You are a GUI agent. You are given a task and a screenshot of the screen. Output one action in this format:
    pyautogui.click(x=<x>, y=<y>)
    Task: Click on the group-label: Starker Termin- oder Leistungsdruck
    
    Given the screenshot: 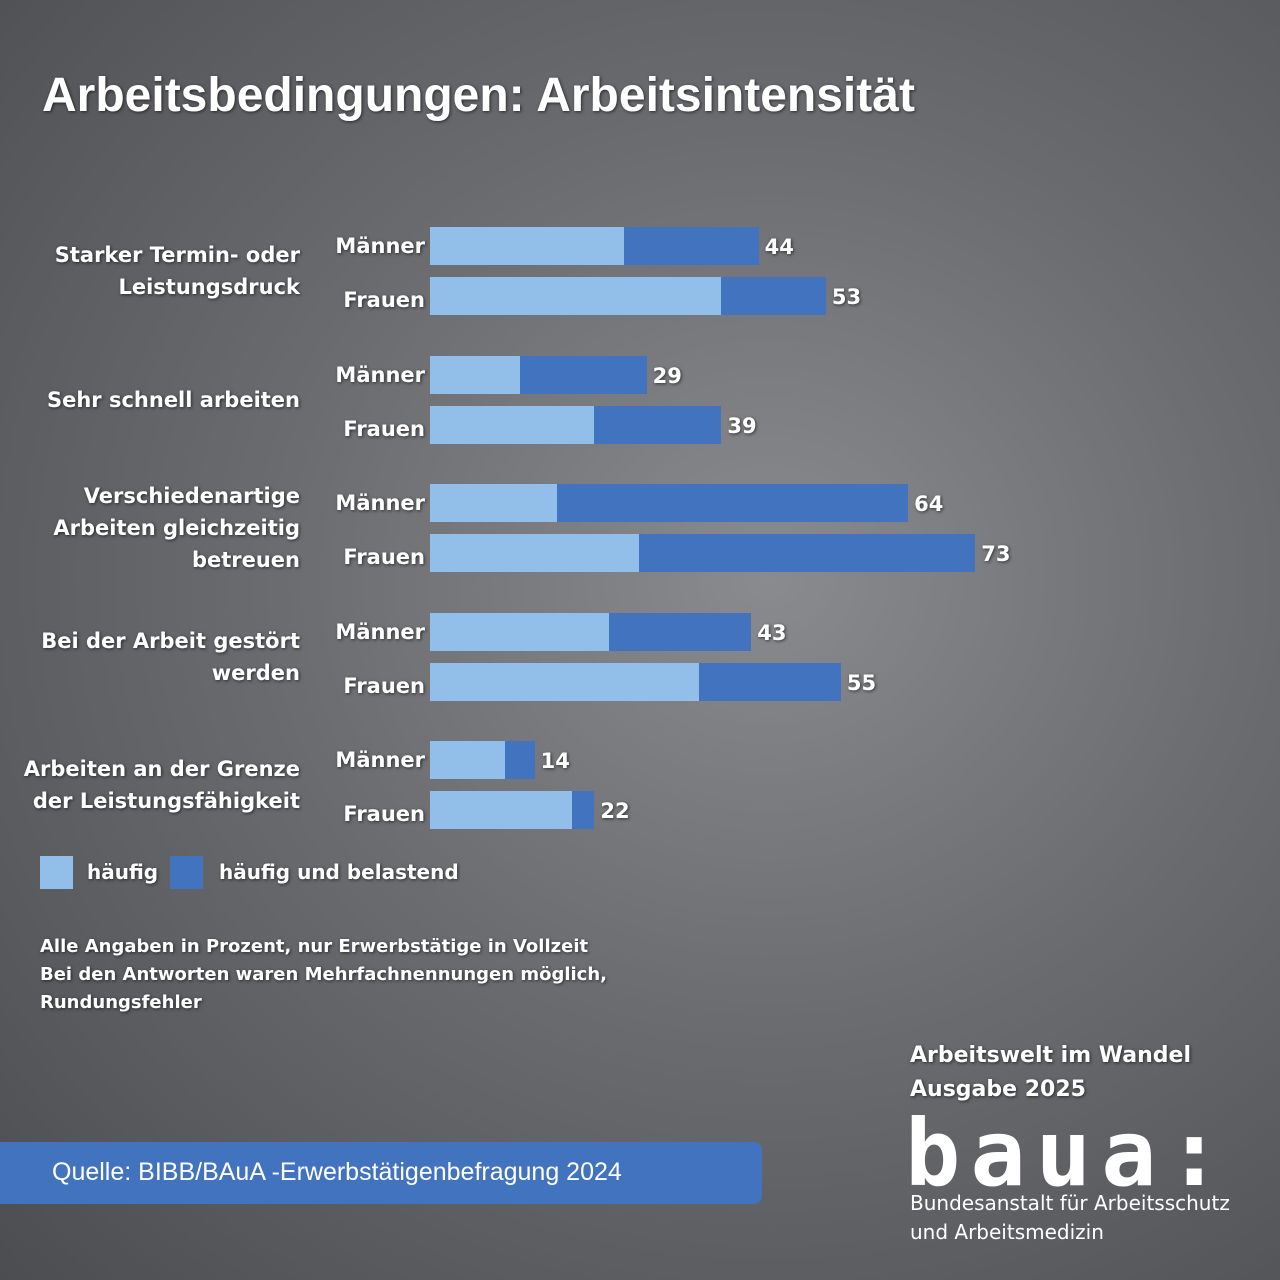 What is the action you would take?
    pyautogui.click(x=177, y=271)
    